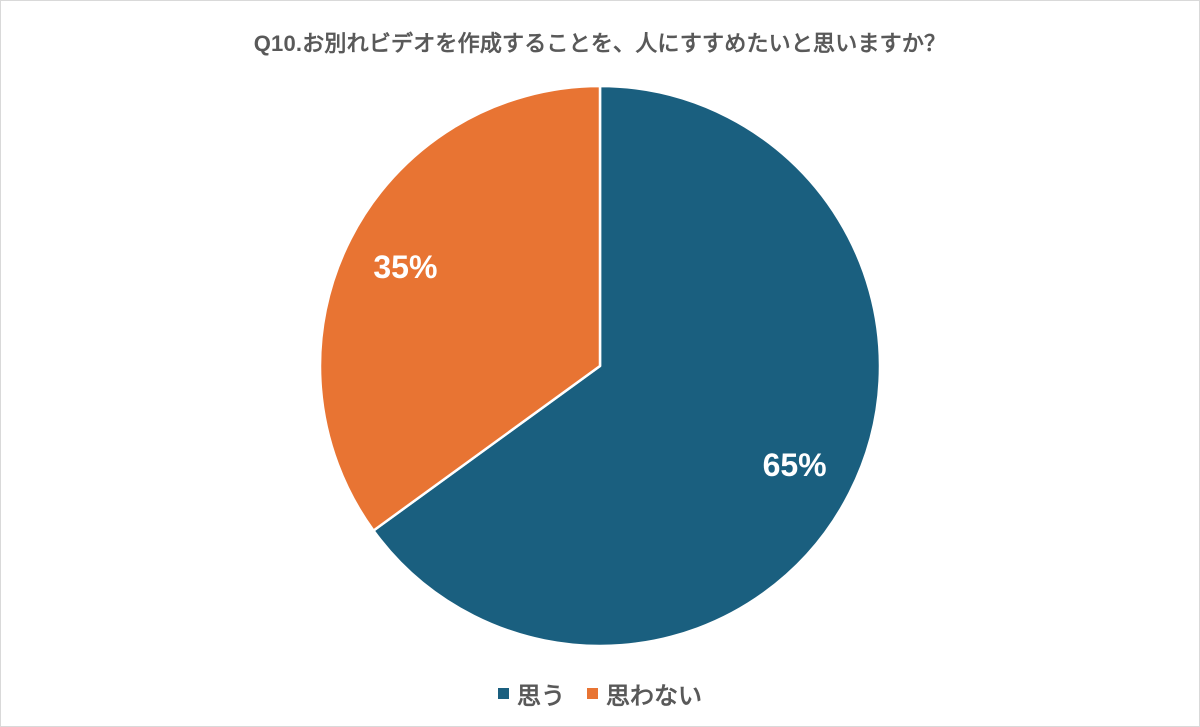 This screenshot has width=1200, height=727. I want to click on slice-value-label: 65%, so click(795, 465).